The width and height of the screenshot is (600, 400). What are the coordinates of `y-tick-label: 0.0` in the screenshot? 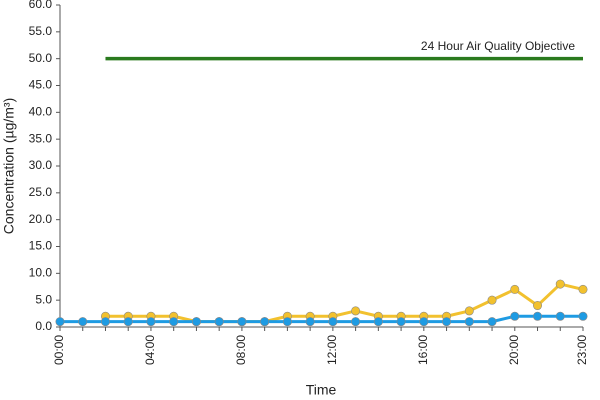 It's located at (43, 326).